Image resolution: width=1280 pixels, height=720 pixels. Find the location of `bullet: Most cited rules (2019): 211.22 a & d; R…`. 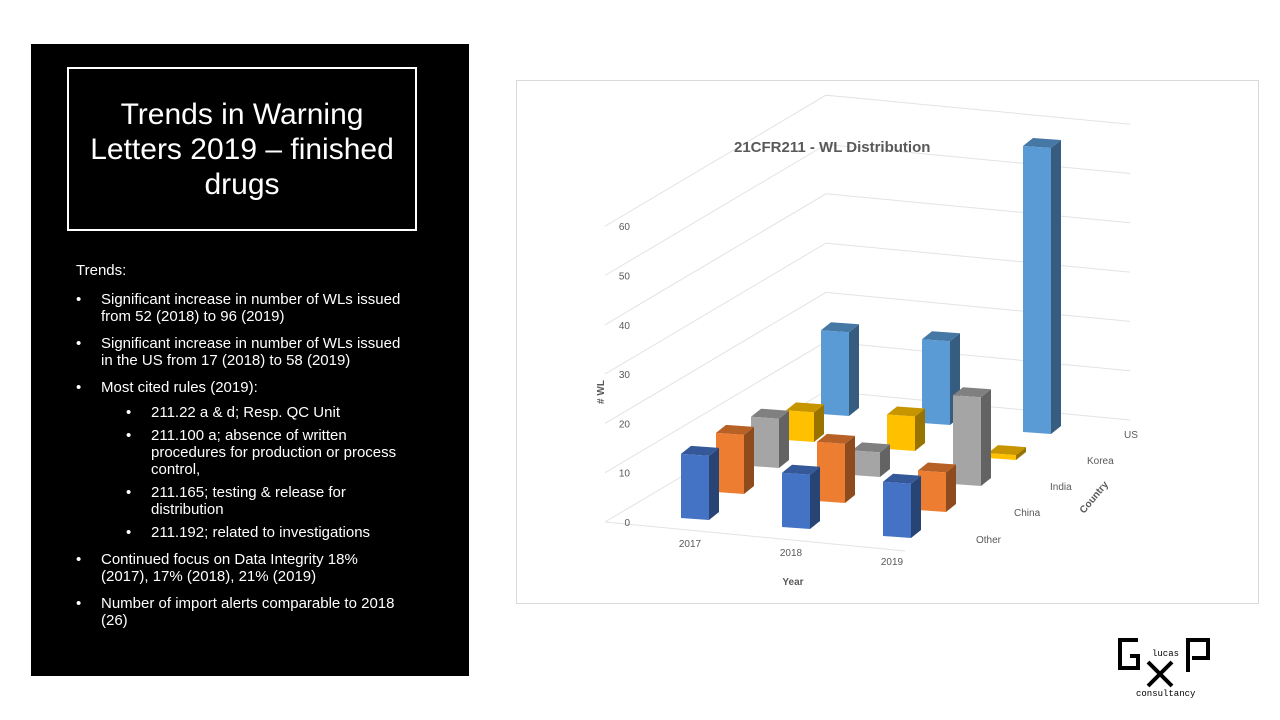

bullet: Most cited rules (2019): 211.22 a & d; R… is located at coordinates (241, 460).